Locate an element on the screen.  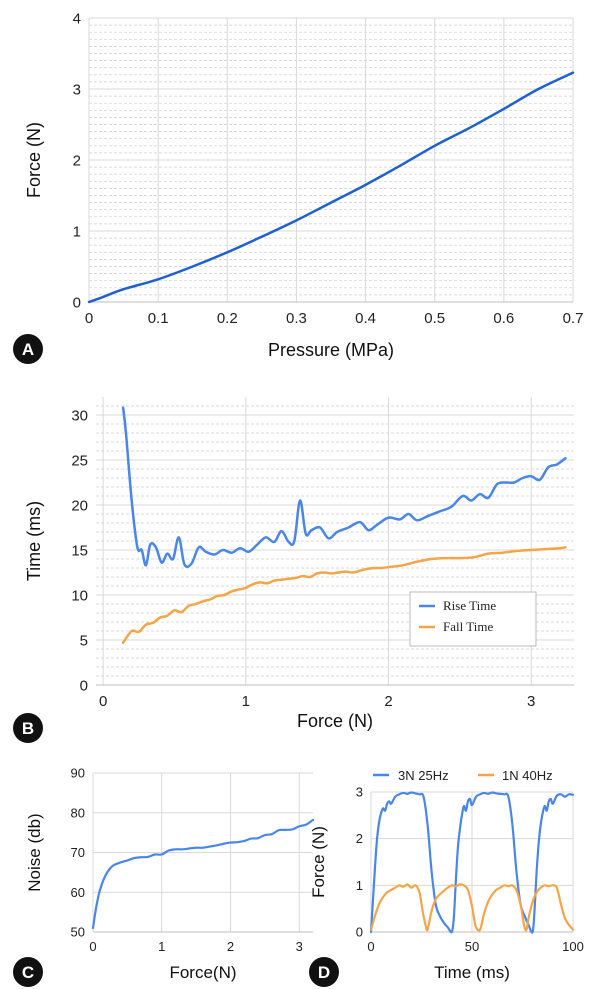
y-tick-label: 25 is located at coordinates (79, 460).